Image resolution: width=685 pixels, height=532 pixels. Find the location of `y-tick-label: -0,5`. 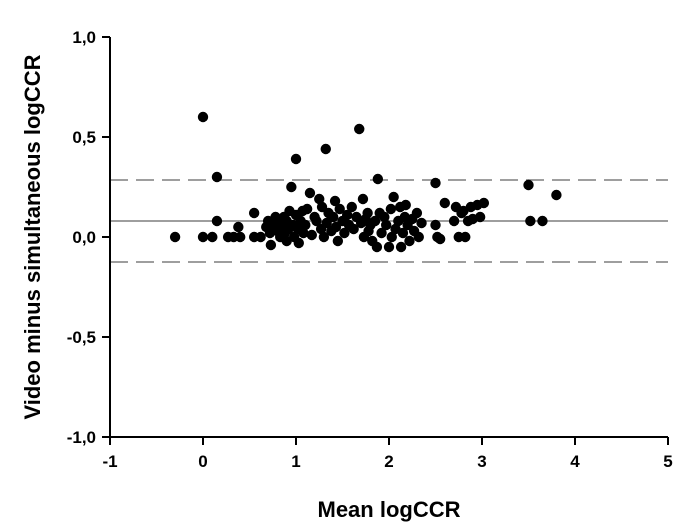

y-tick-label: -0,5 is located at coordinates (81, 337).